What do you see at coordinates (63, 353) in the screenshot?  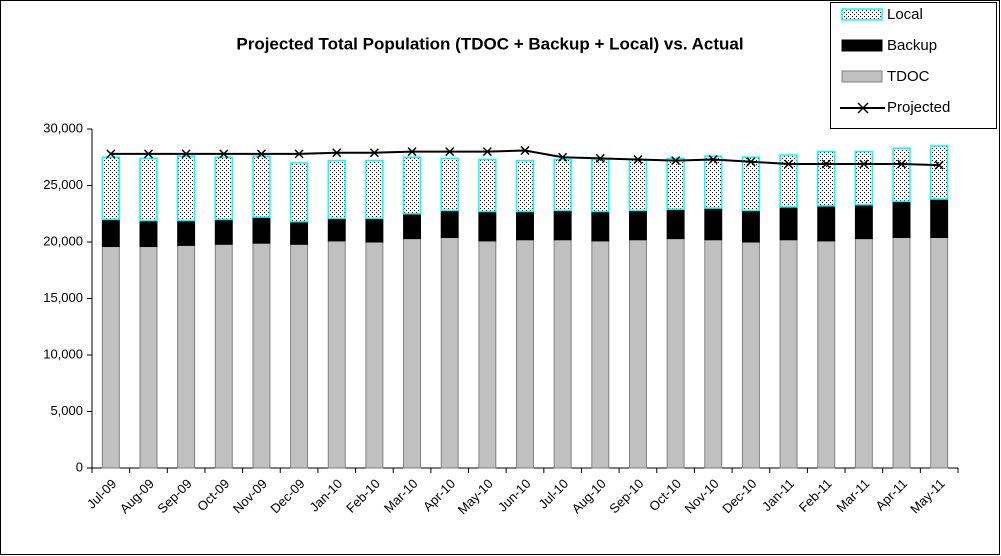 I see `y-tick-label: 10,000` at bounding box center [63, 353].